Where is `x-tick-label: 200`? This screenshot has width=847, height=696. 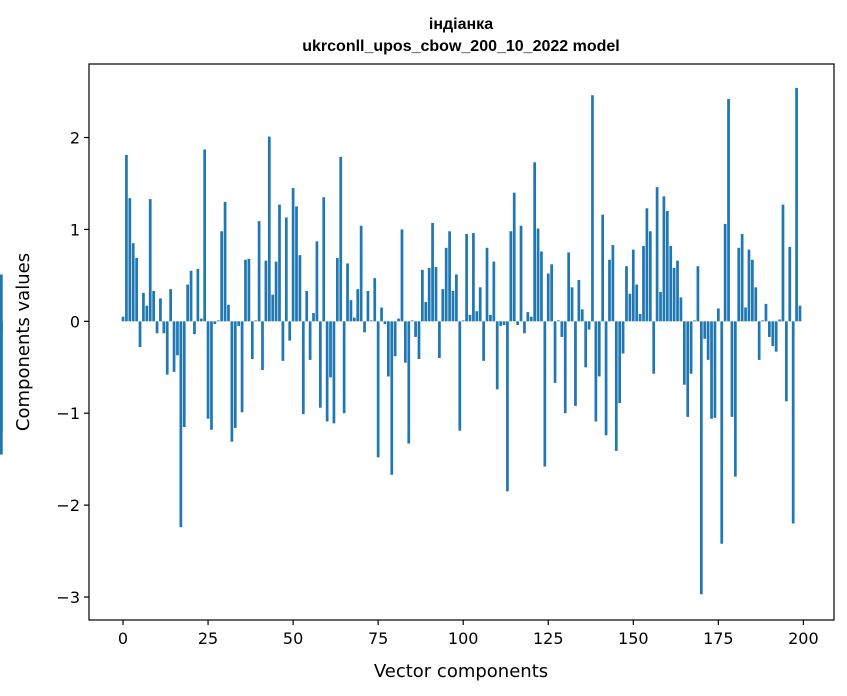 x-tick-label: 200 is located at coordinates (803, 638).